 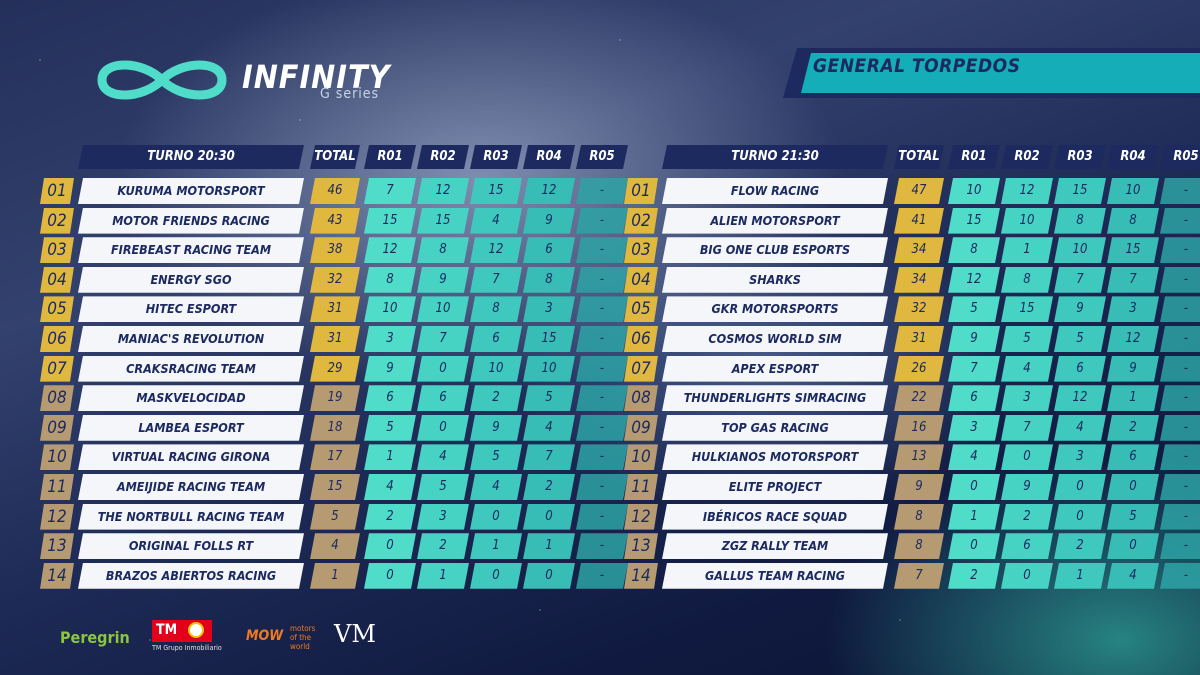 What do you see at coordinates (191, 221) in the screenshot?
I see `team-name: MOTOR FRIENDS RACING` at bounding box center [191, 221].